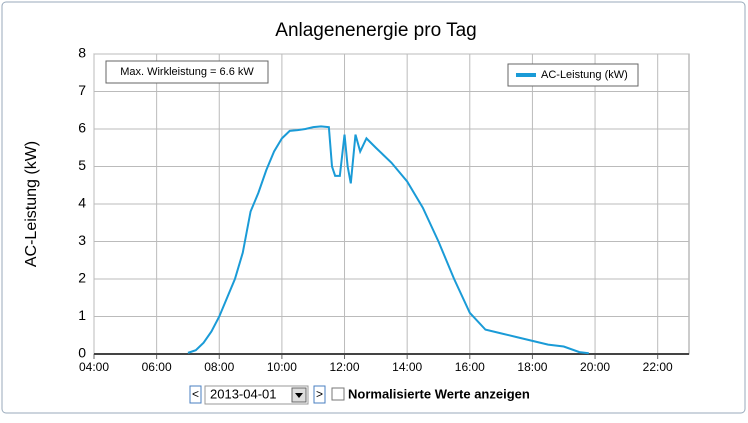 This screenshot has width=748, height=423. I want to click on y-tick-label: 0, so click(82, 353).